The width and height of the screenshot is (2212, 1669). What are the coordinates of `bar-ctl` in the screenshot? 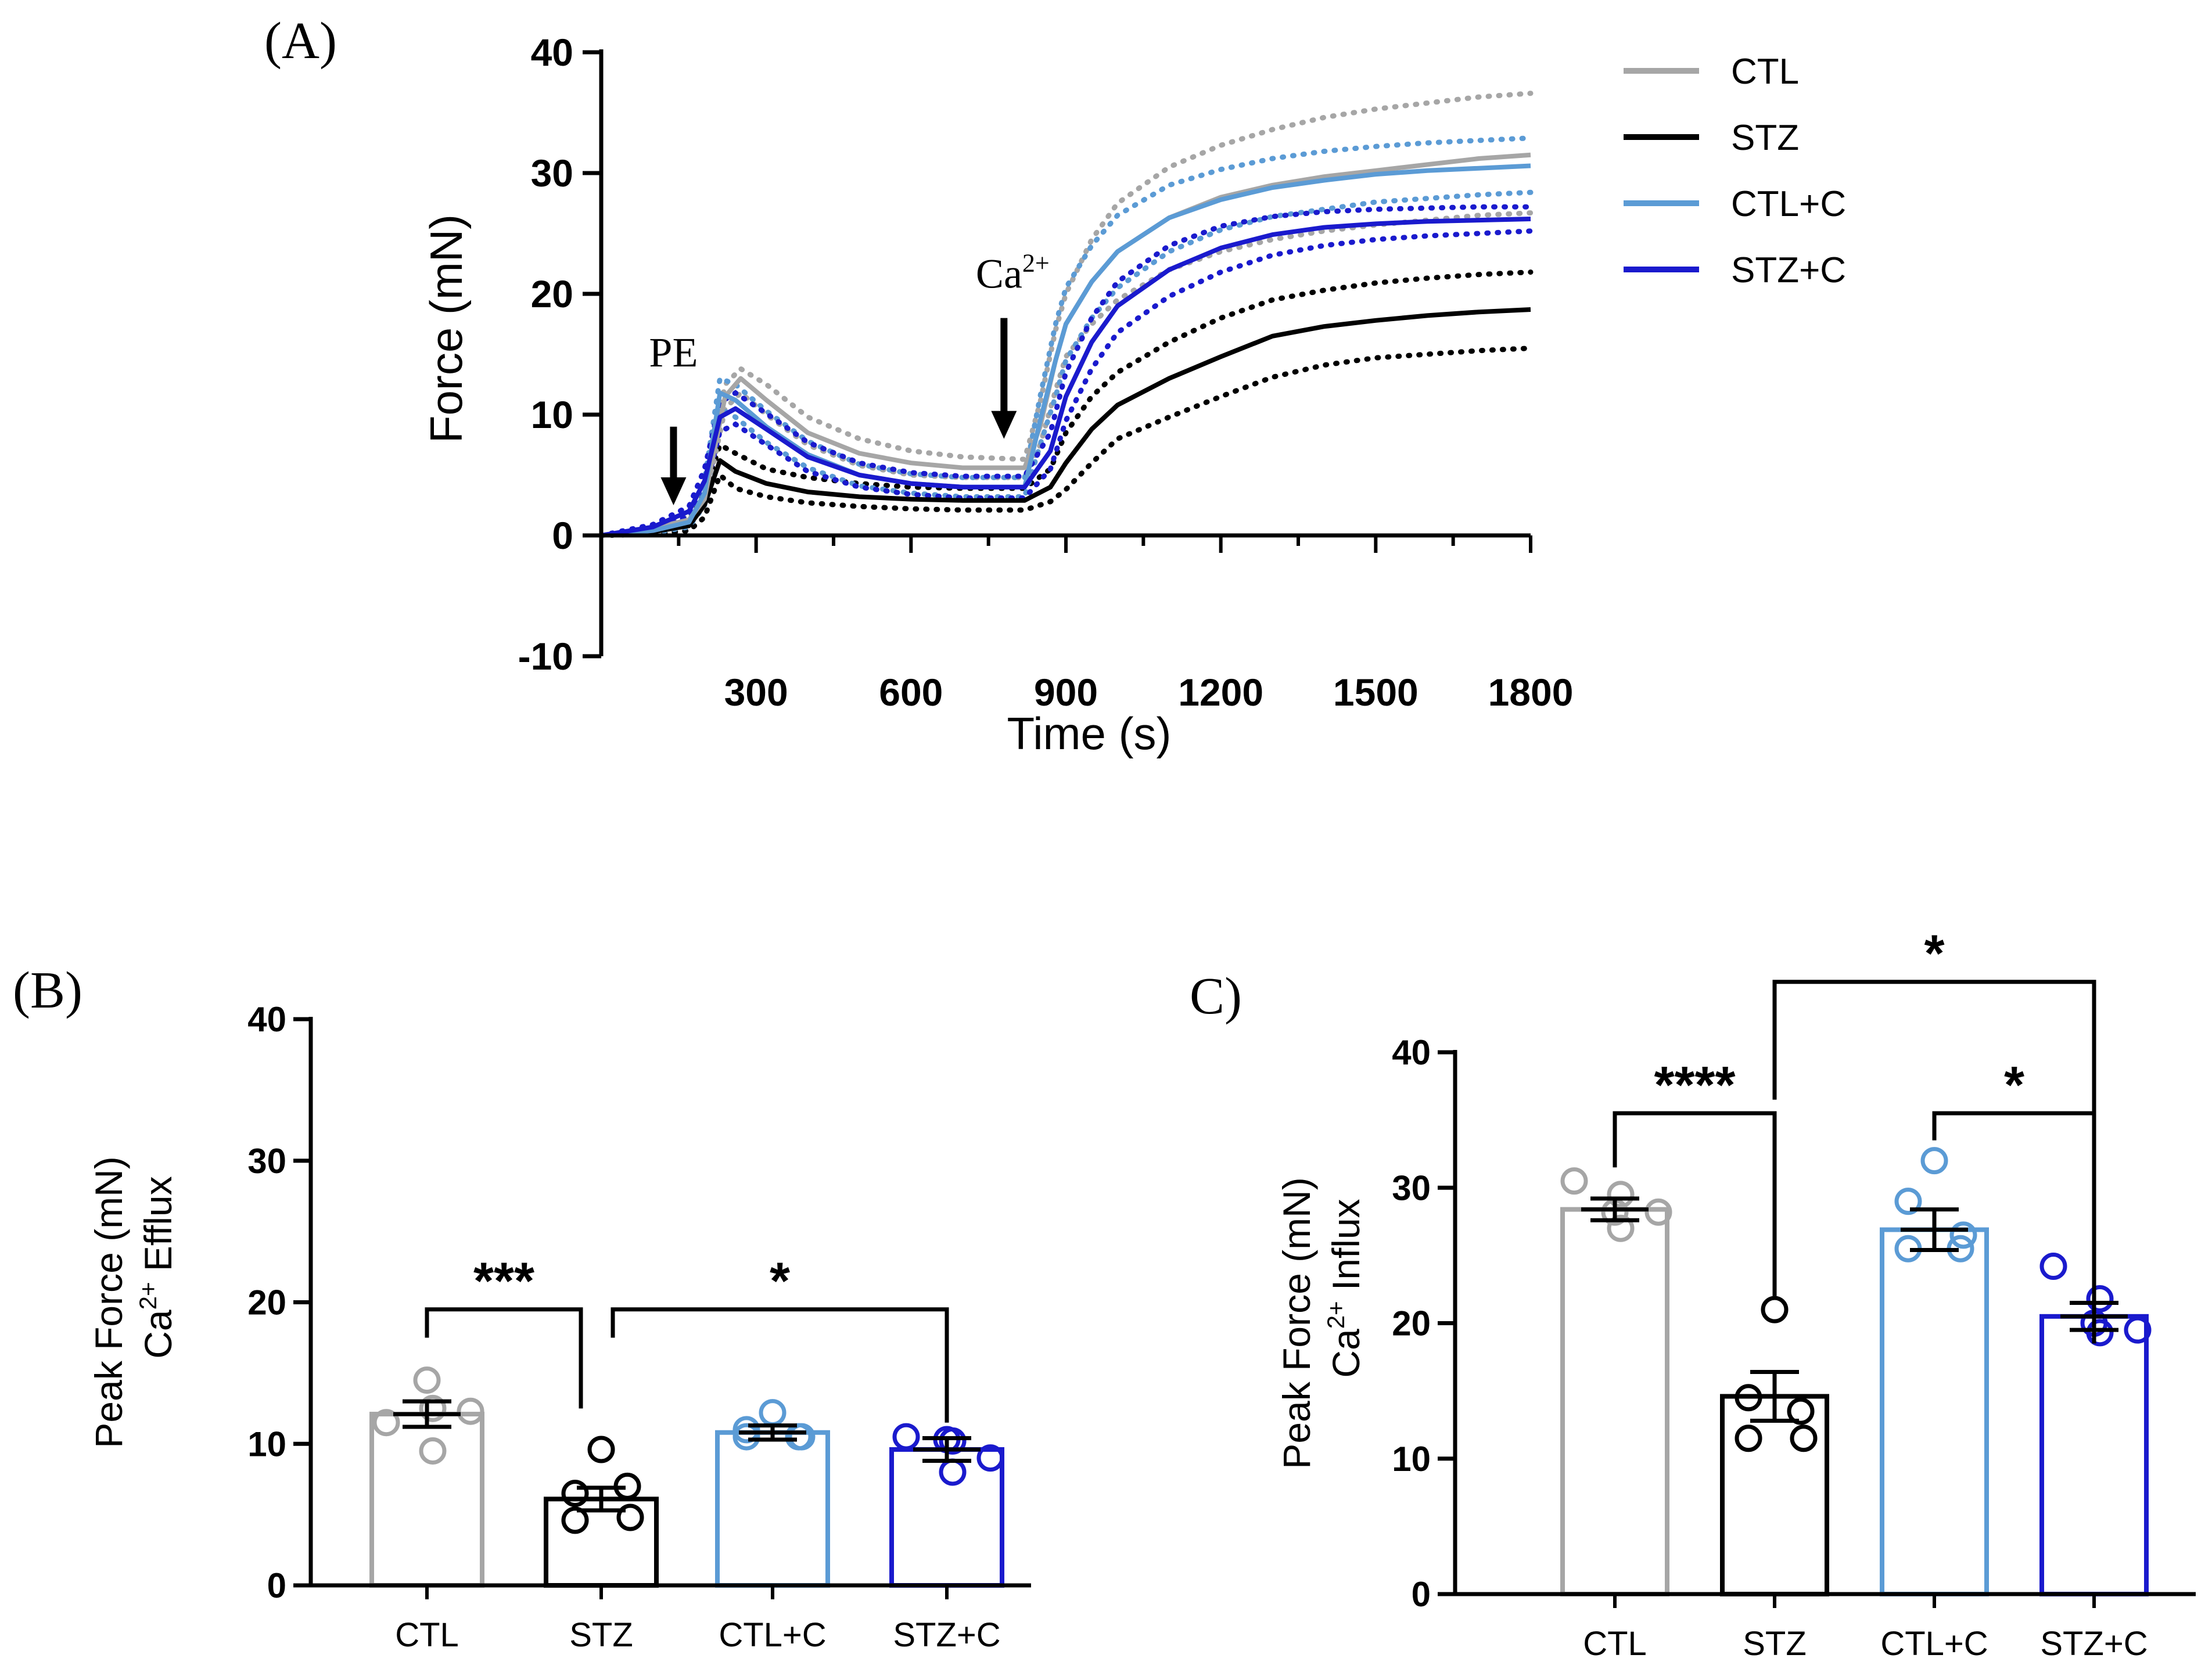 It's located at (1615, 1402).